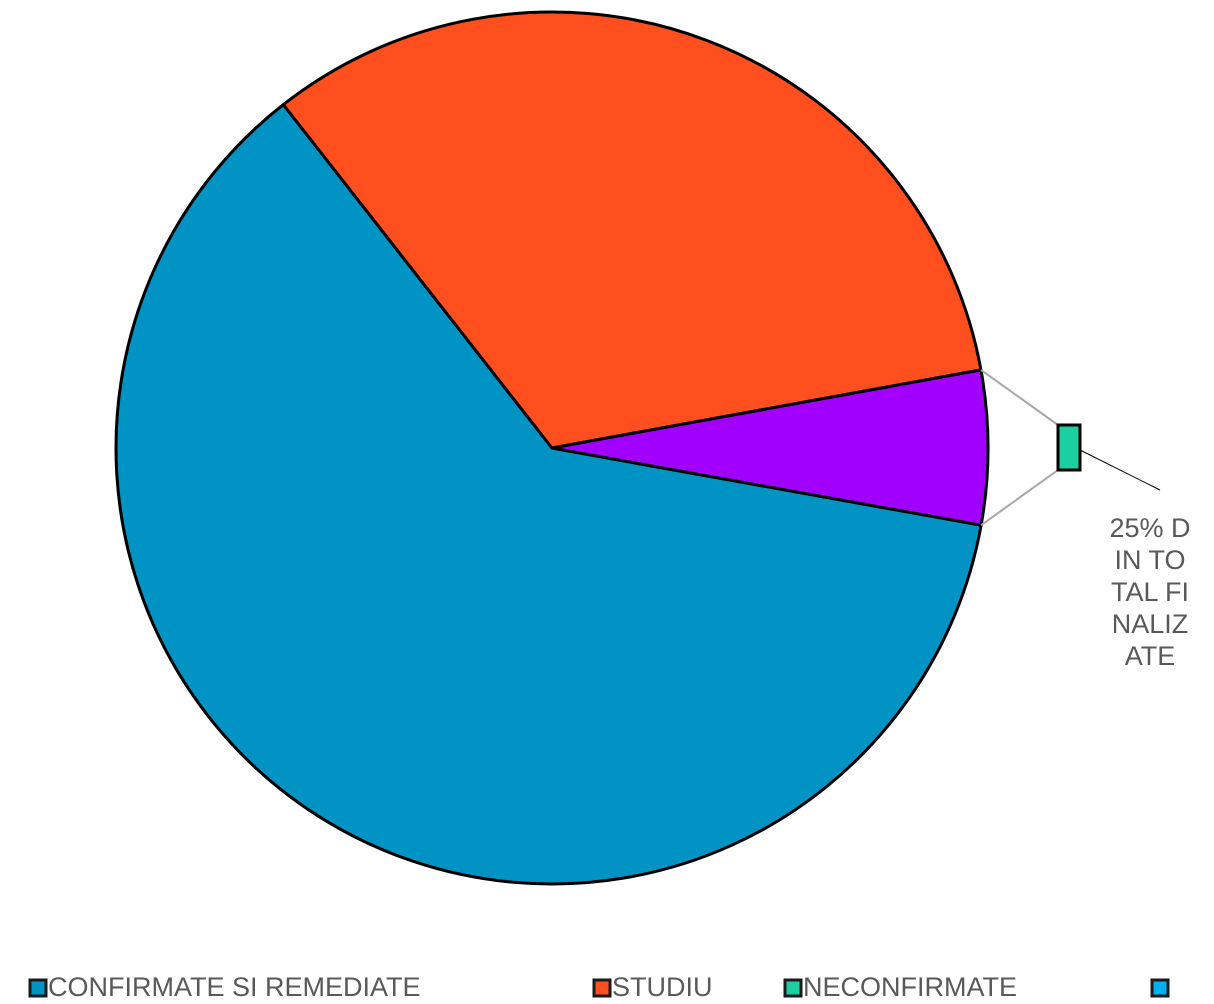 The image size is (1214, 1004). I want to click on annotation-box: 25% DIN TOTAL FINALIZATE, so click(1150, 592).